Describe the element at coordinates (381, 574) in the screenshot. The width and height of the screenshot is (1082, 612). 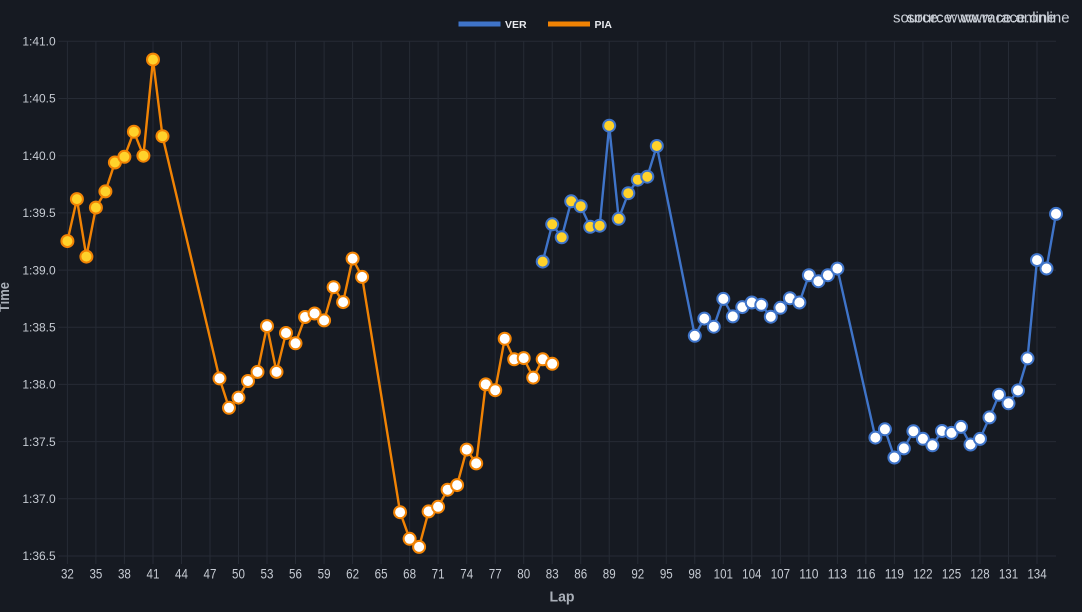
I see `svg-text: 65` at that location.